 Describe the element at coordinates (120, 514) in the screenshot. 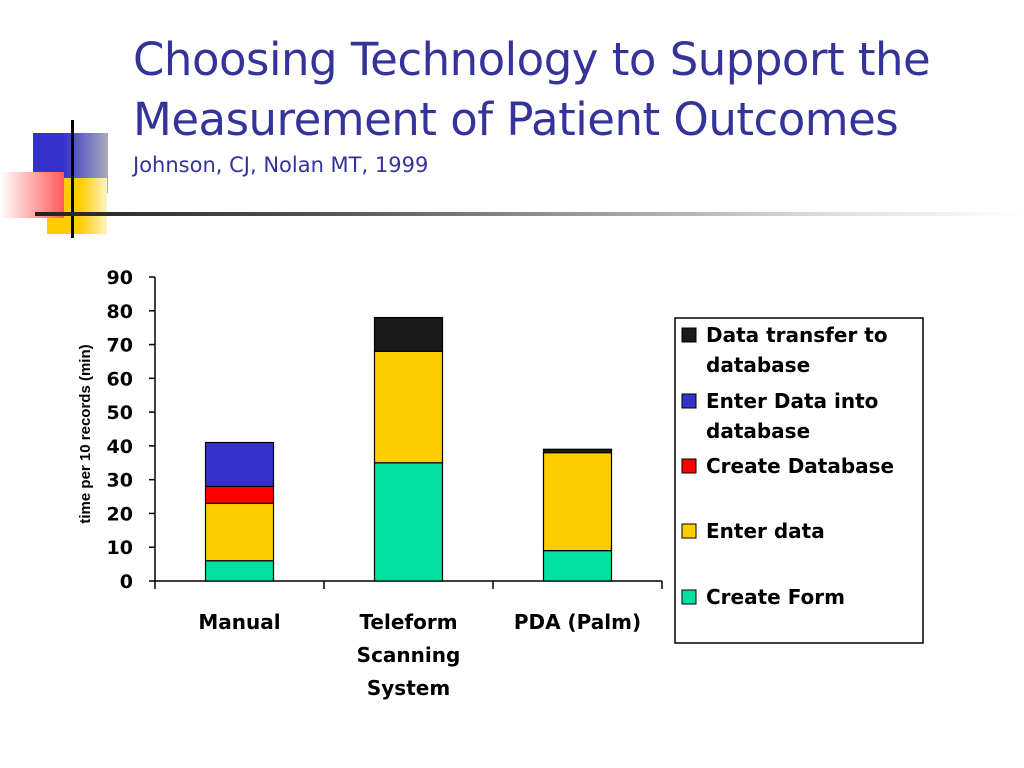

I see `y-tick-label: 20` at that location.